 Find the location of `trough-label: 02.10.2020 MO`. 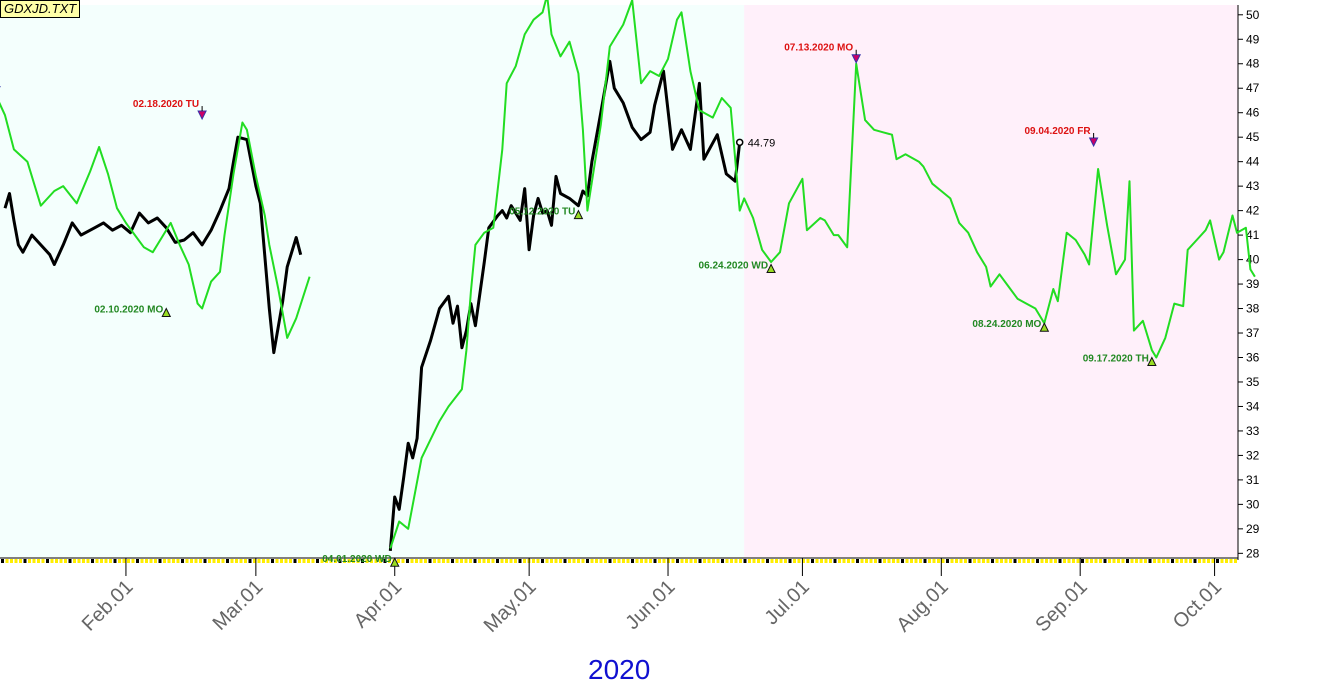

trough-label: 02.10.2020 MO is located at coordinates (128, 310).